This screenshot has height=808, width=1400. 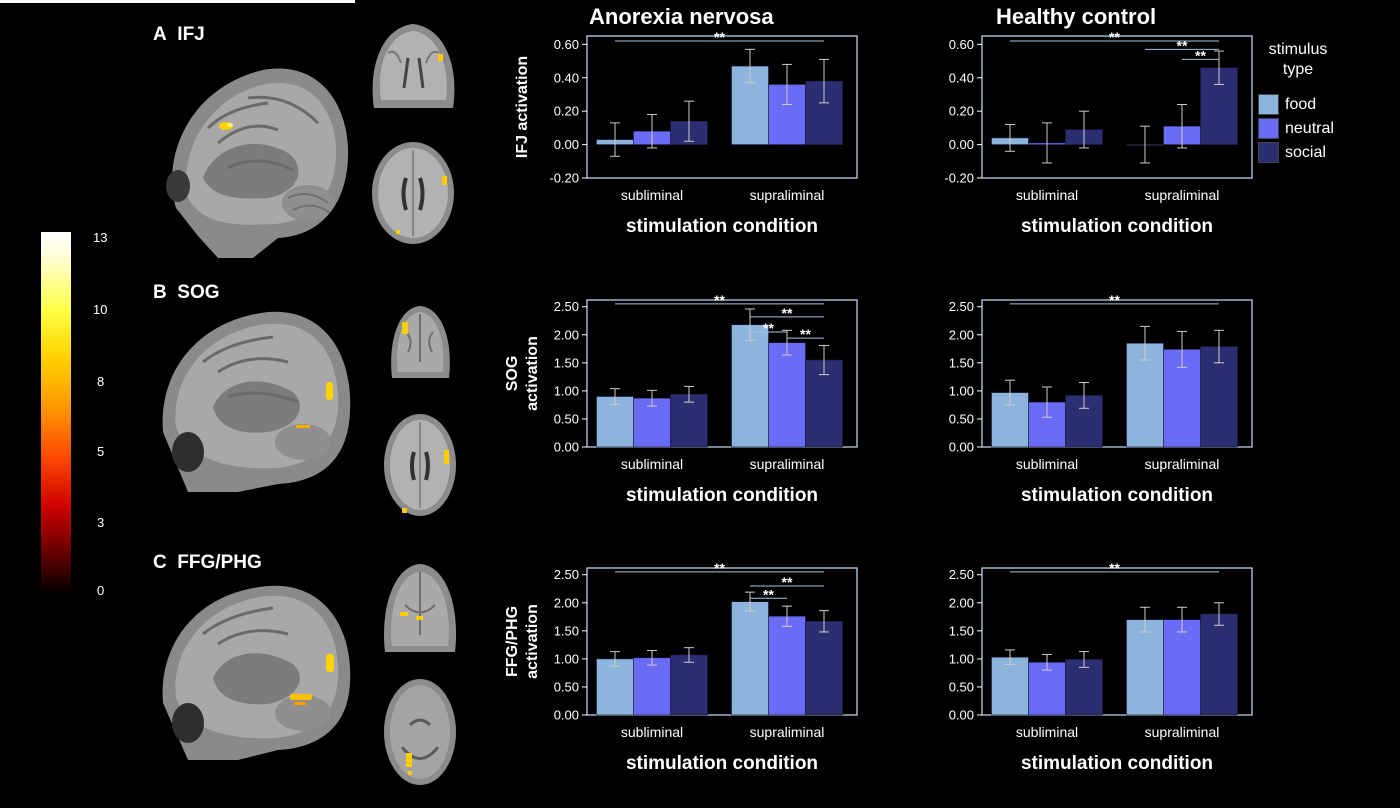 I want to click on colorbar-tick: 5, so click(x=101, y=451).